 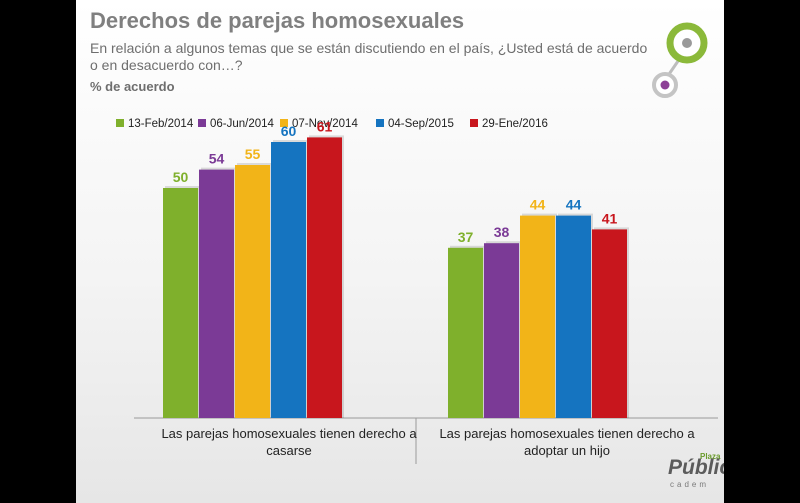 I want to click on data-label: 41, so click(x=610, y=218).